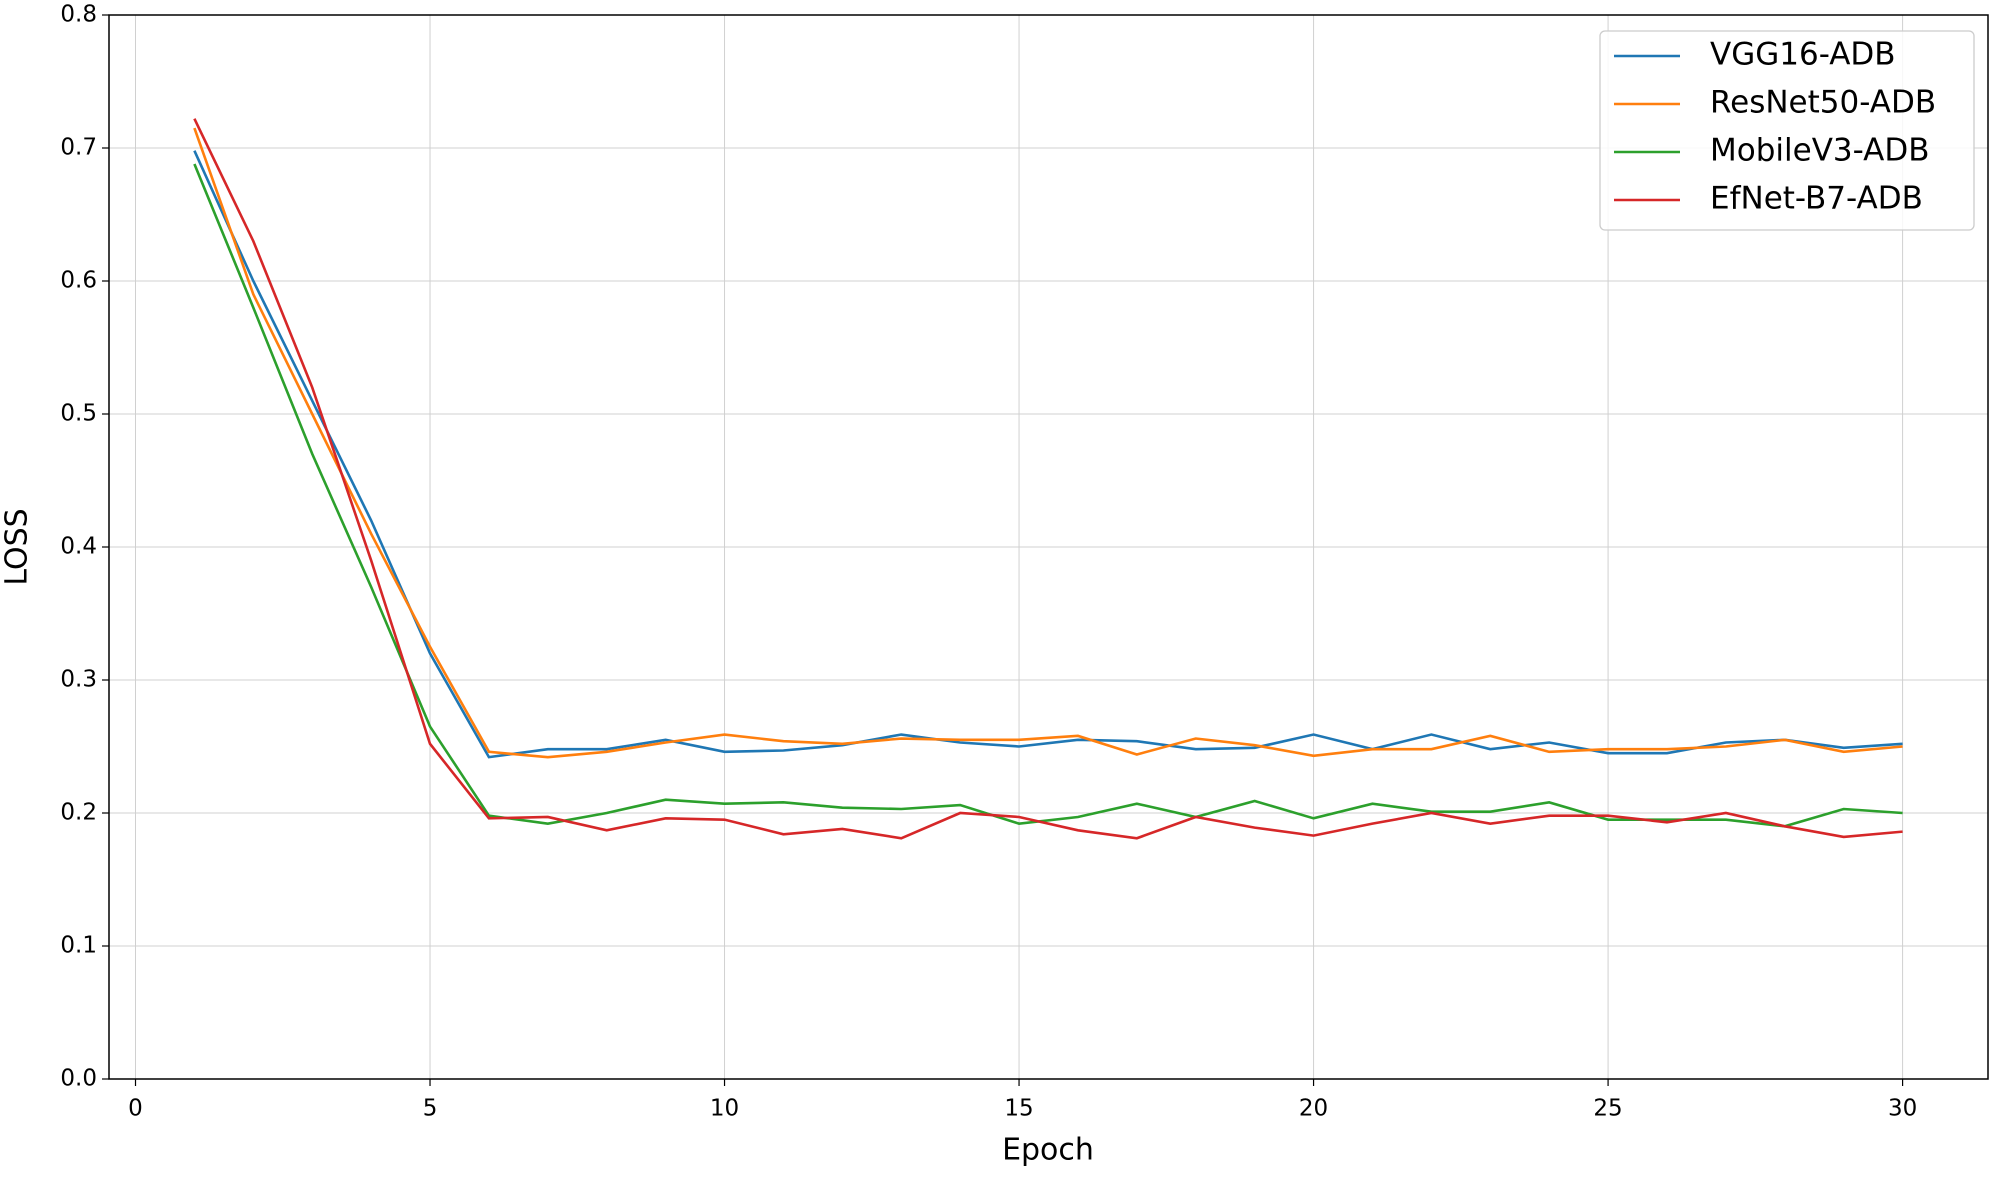  What do you see at coordinates (78, 680) in the screenshot?
I see `y-tick-label: 0.3` at bounding box center [78, 680].